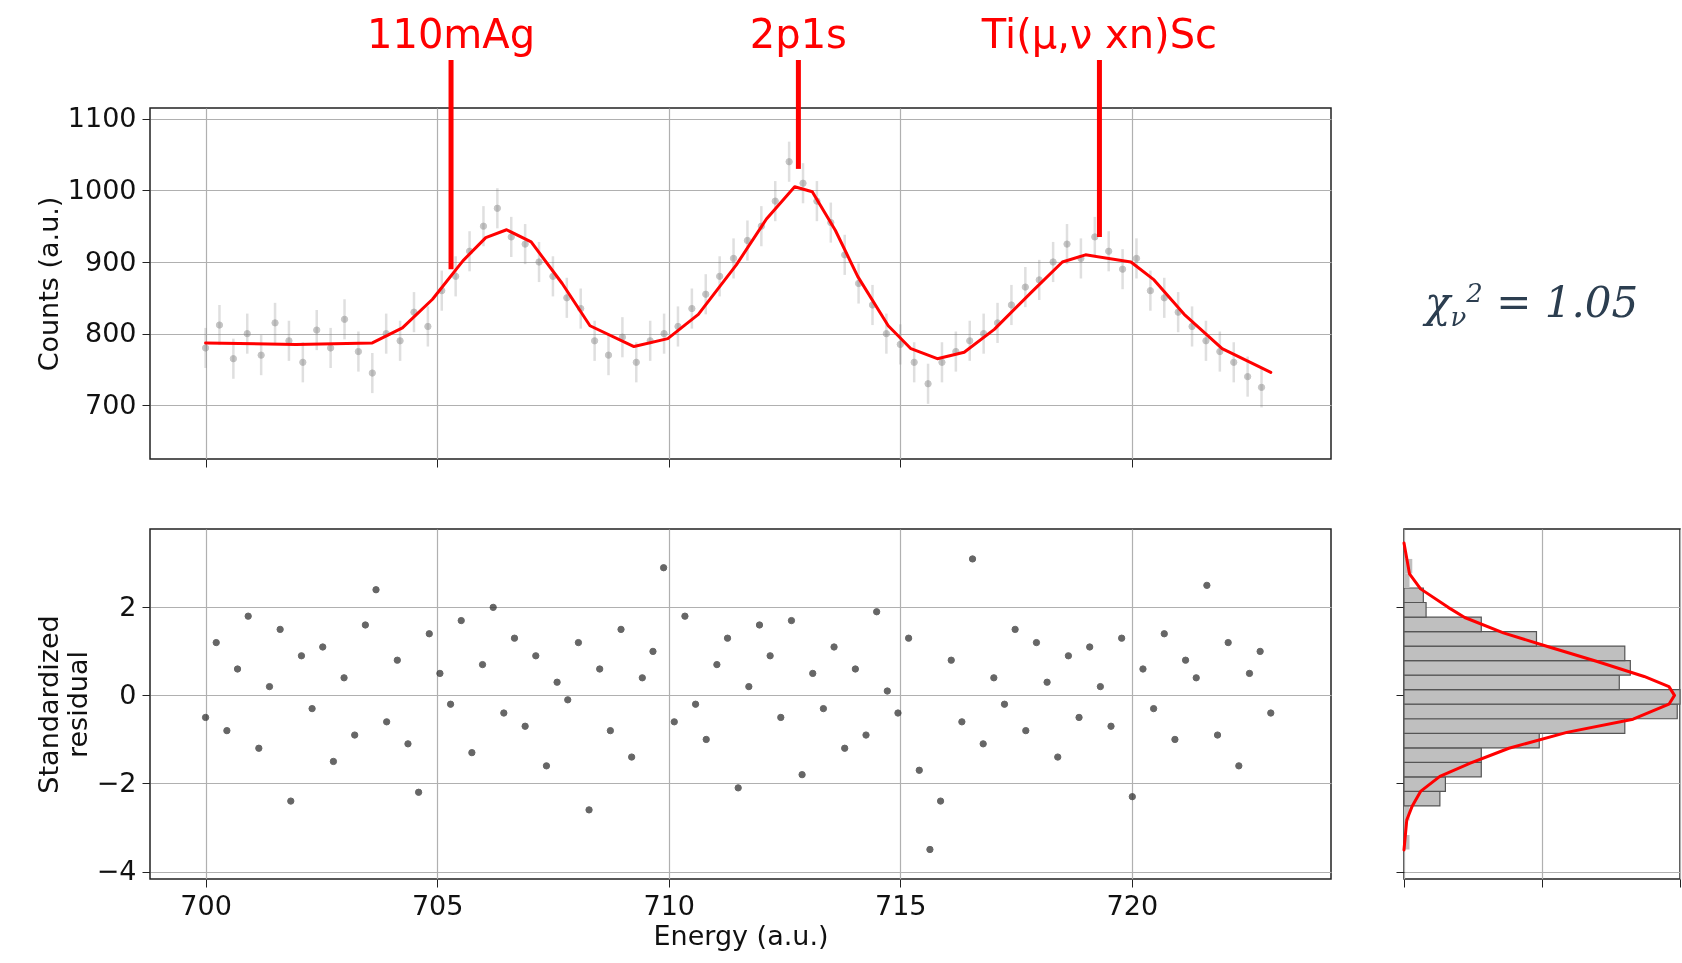 The width and height of the screenshot is (1682, 963). I want to click on x-tick-label: 710, so click(669, 905).